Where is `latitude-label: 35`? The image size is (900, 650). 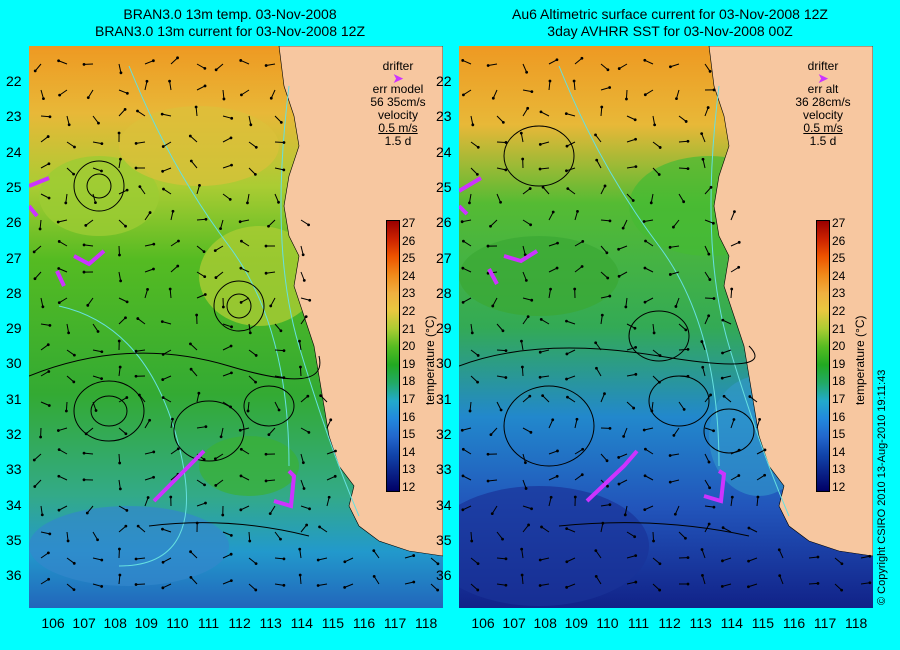
latitude-label: 35 is located at coordinates (444, 539).